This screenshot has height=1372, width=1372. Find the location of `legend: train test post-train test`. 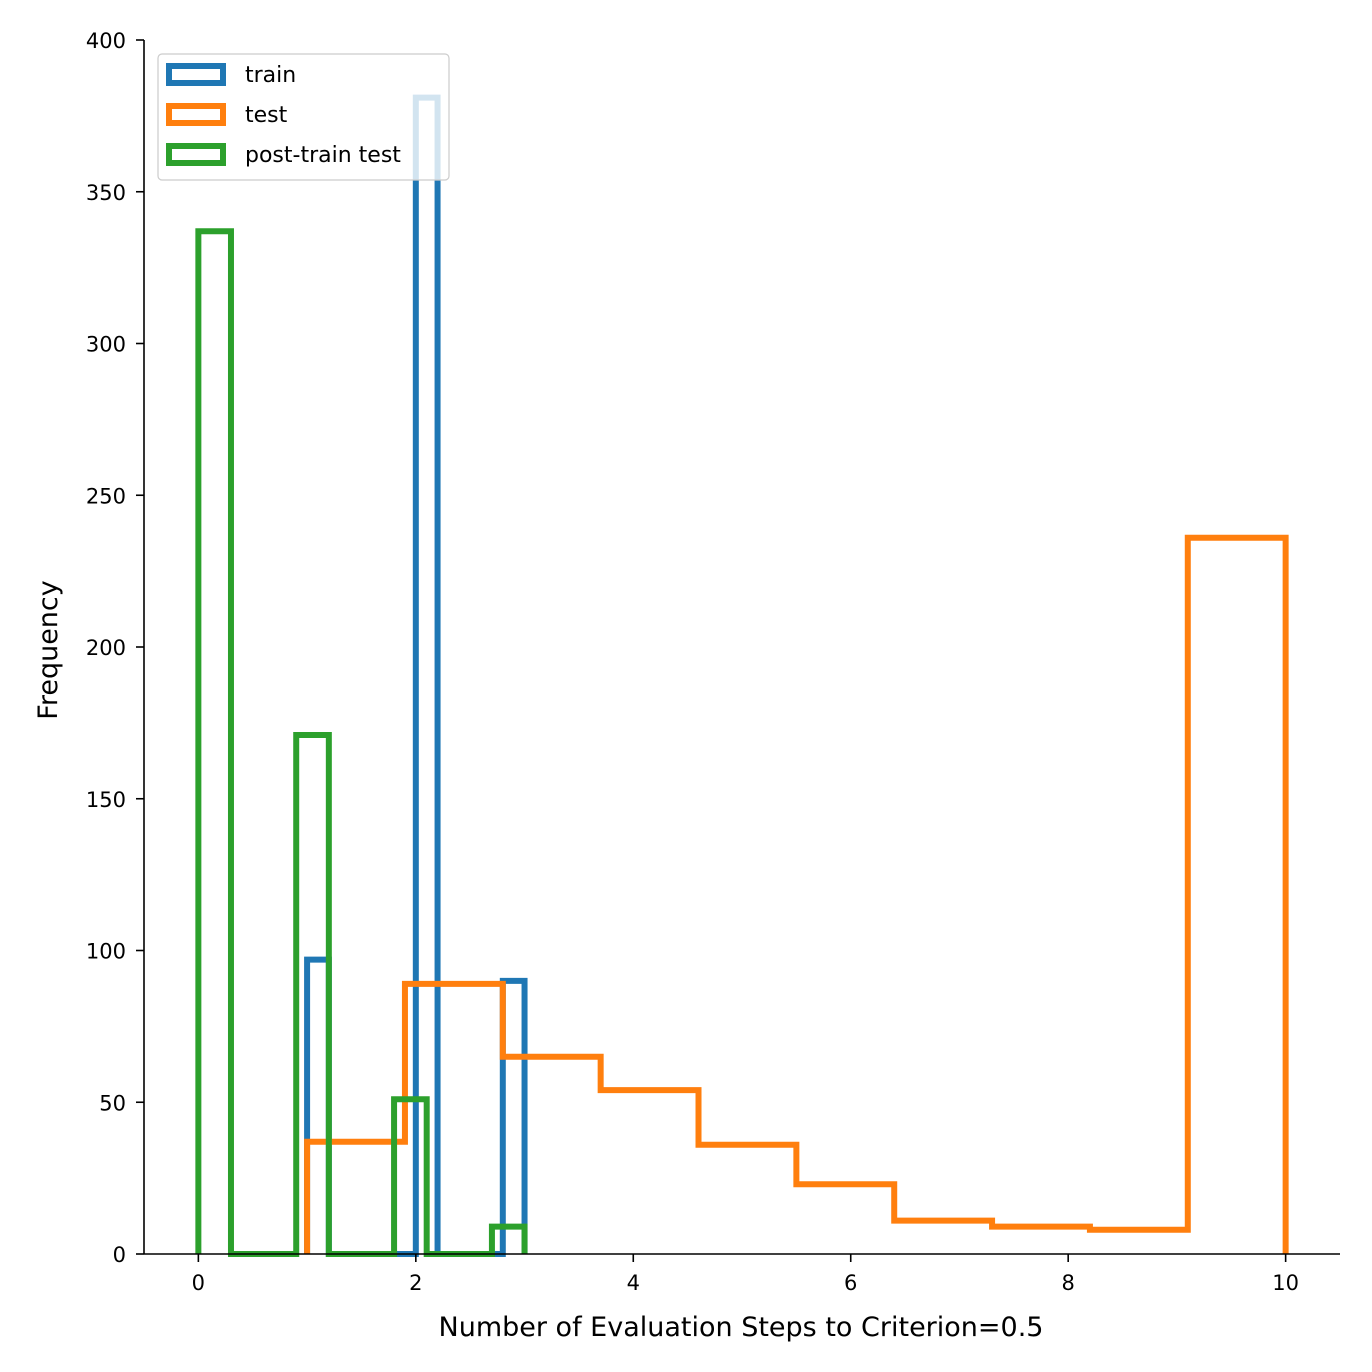

legend: train test post-train test is located at coordinates (303, 117).